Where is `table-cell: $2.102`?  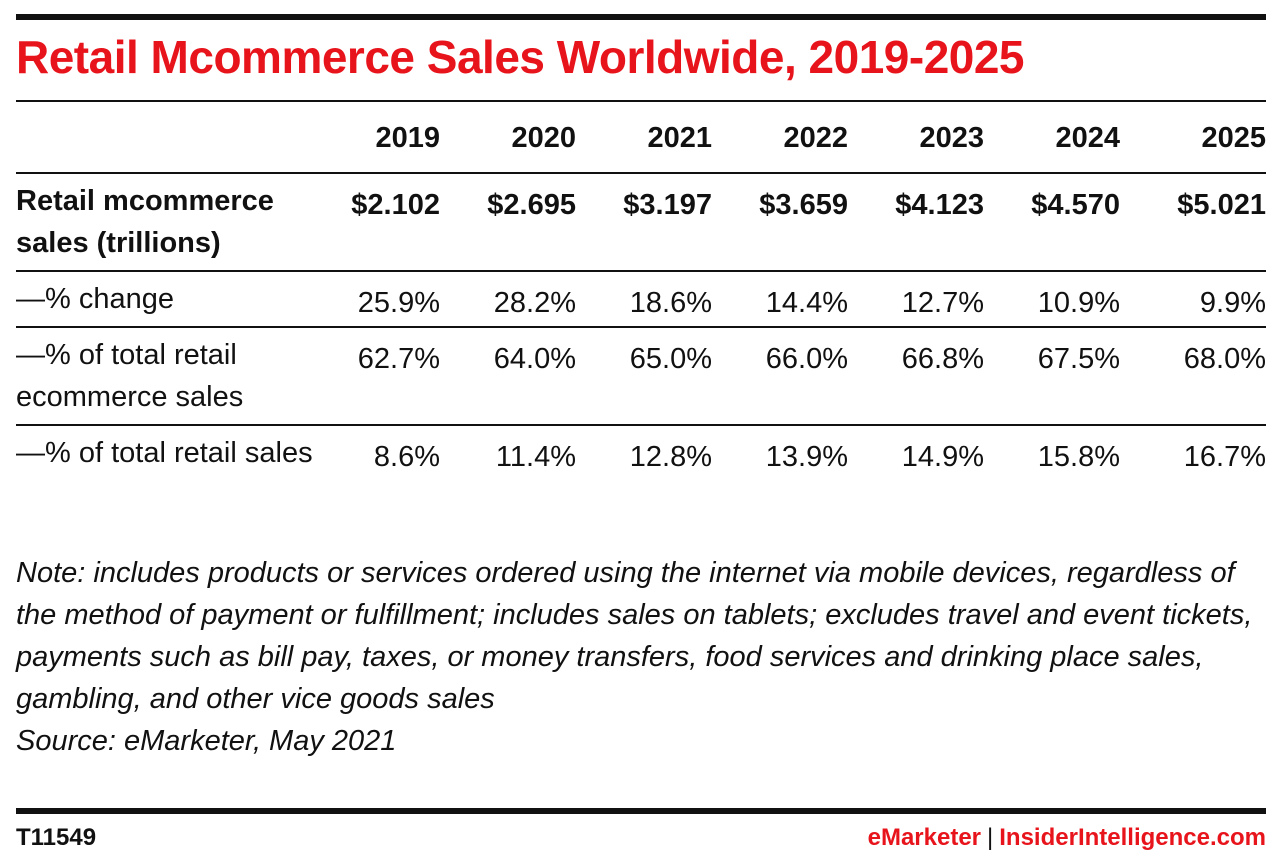 table-cell: $2.102 is located at coordinates (395, 205).